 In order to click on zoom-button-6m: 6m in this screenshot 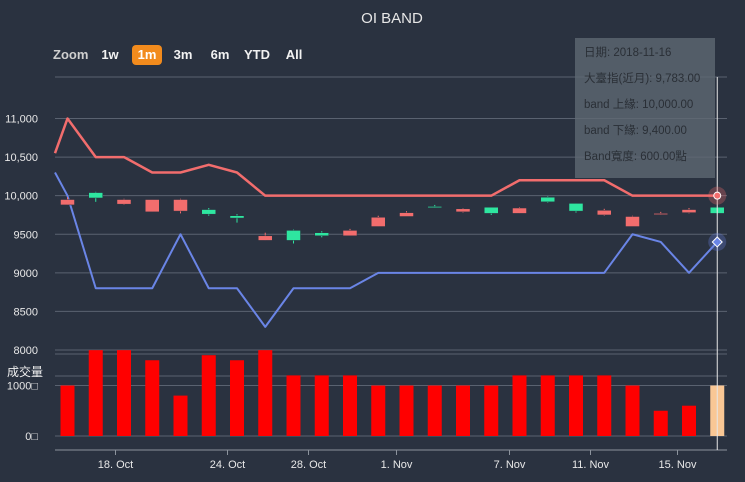, I will do `click(220, 54)`.